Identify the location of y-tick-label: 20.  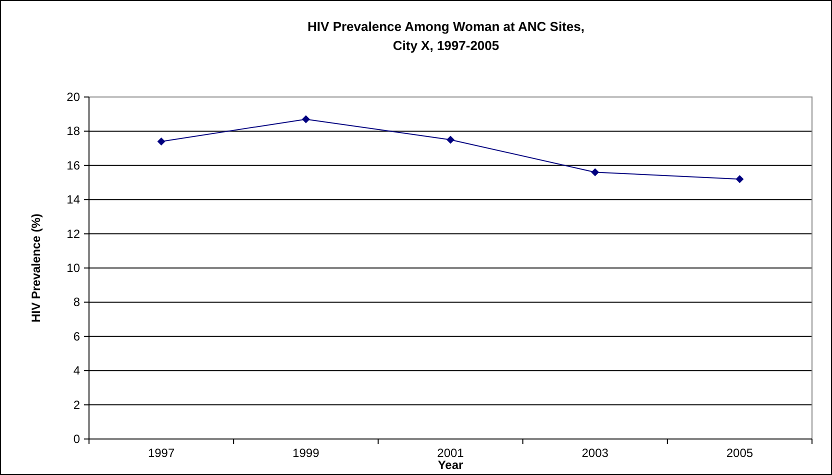
(73, 97).